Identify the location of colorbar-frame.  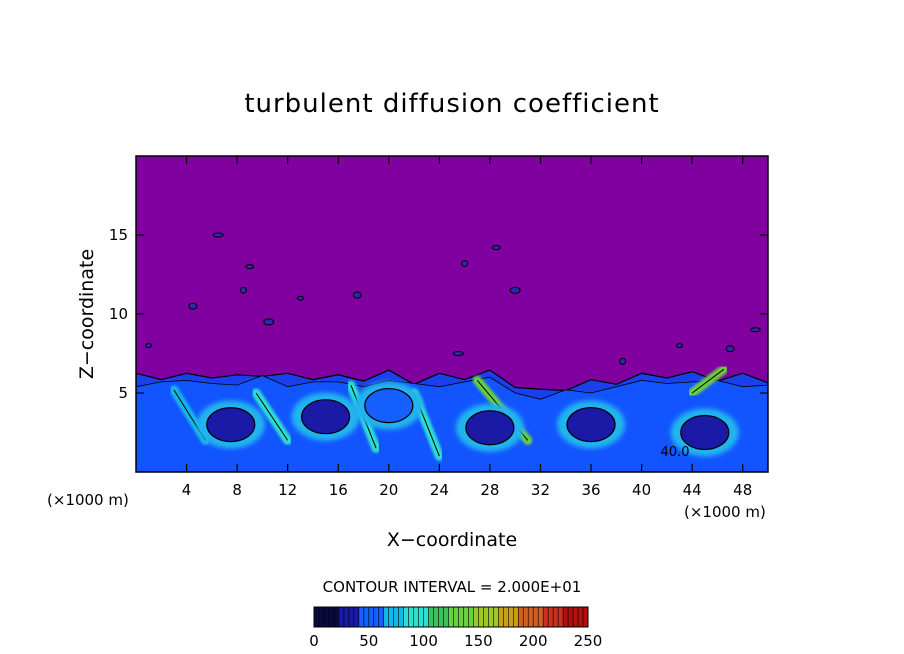
(451, 617).